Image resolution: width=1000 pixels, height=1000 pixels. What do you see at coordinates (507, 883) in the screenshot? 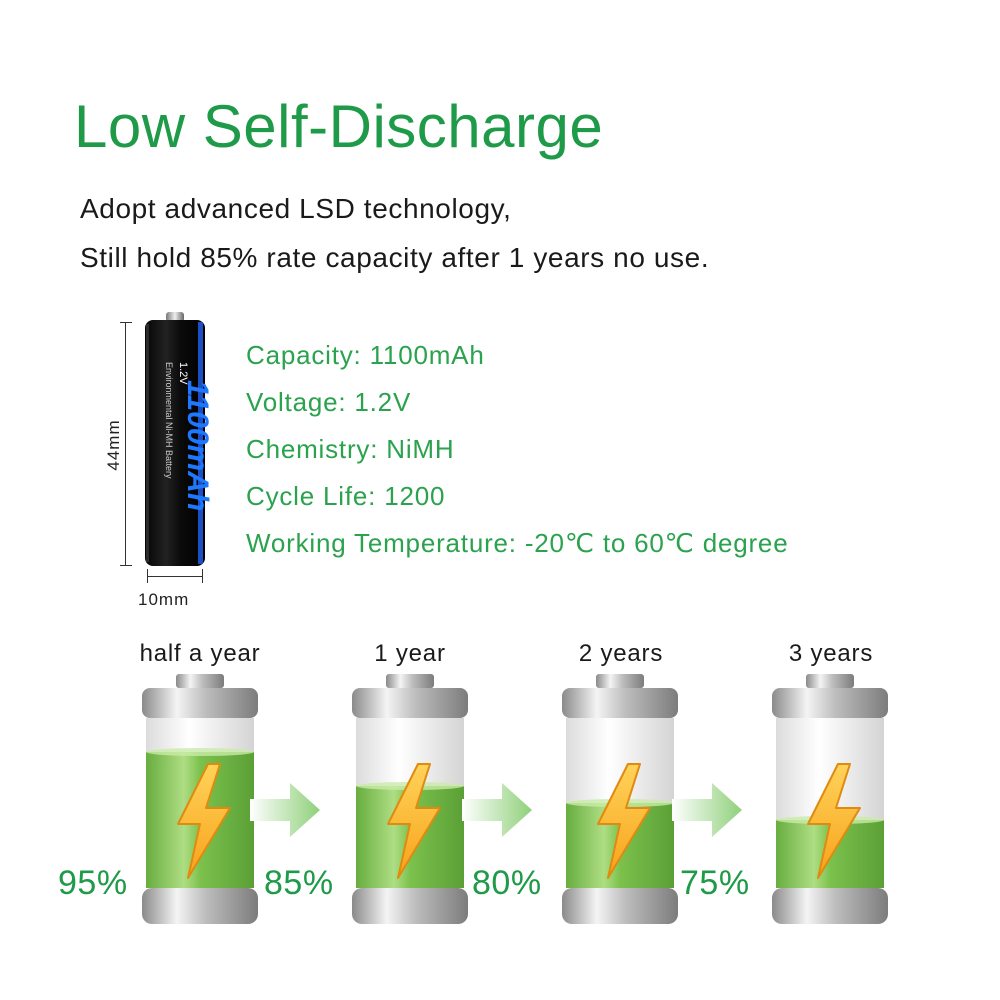
I see `percent-label-80: 80%` at bounding box center [507, 883].